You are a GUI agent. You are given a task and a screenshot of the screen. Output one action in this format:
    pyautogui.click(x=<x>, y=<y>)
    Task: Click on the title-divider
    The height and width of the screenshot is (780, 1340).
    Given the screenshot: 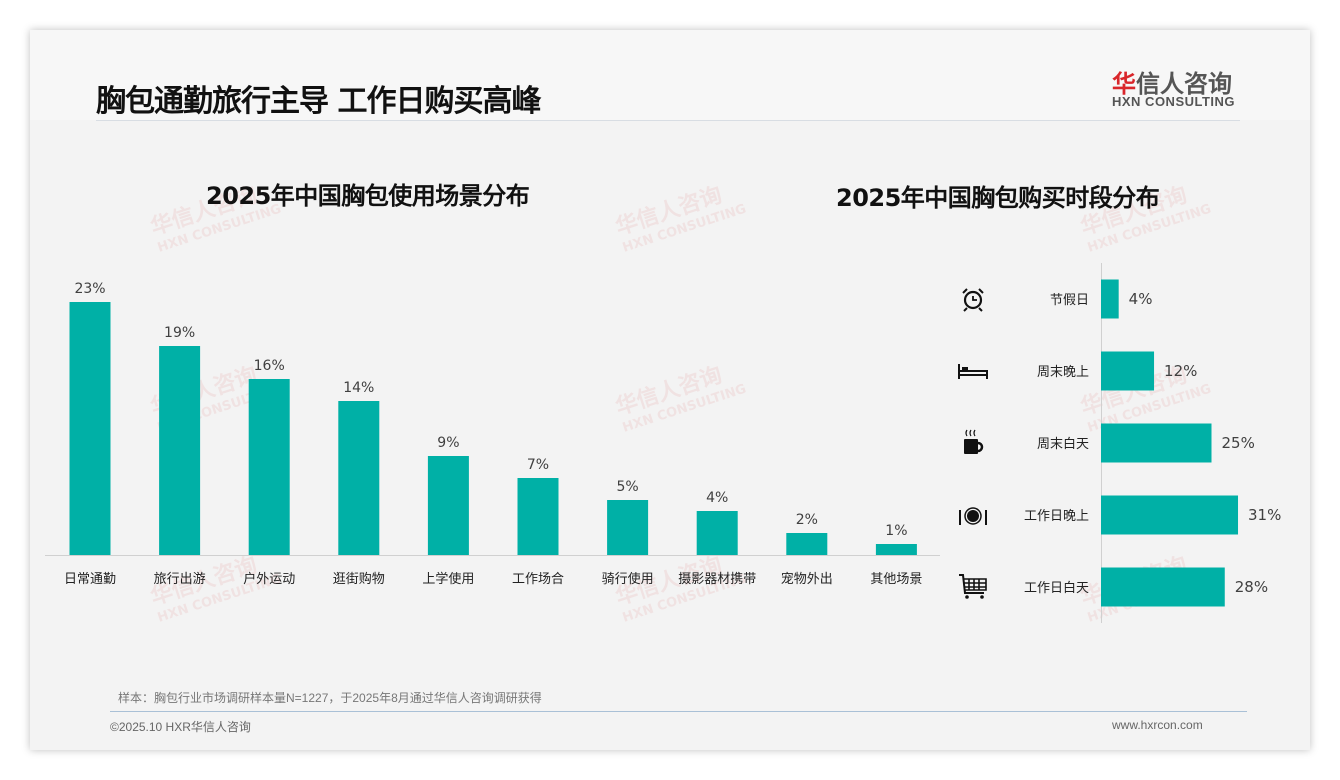 What is the action you would take?
    pyautogui.click(x=668, y=120)
    